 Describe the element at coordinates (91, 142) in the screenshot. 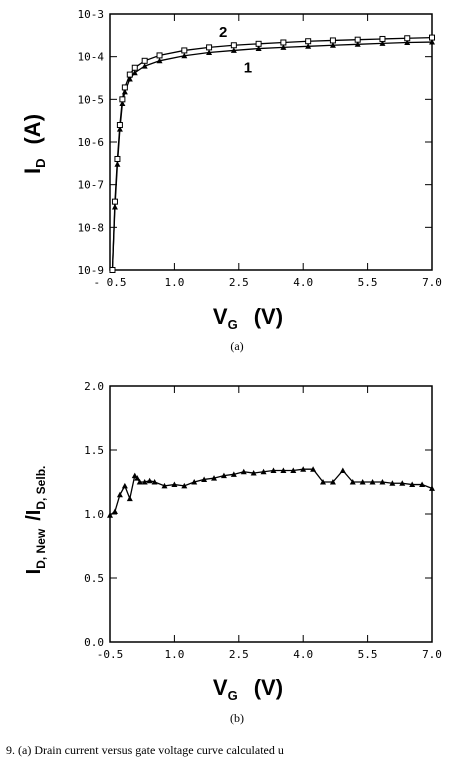

I see `y-tick-label: 10-6` at that location.